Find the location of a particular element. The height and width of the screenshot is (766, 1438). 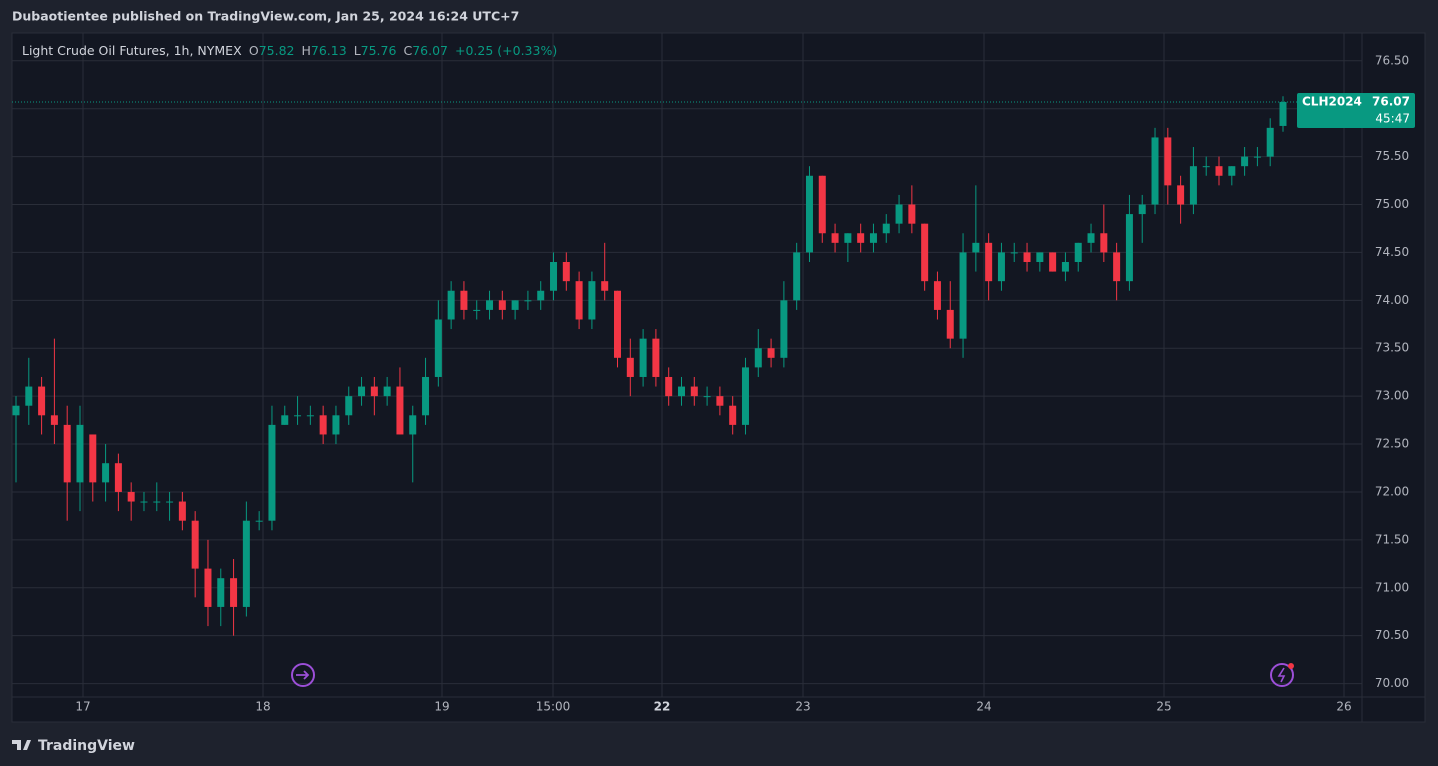

countdown-label: 45:47 is located at coordinates (1392, 118).